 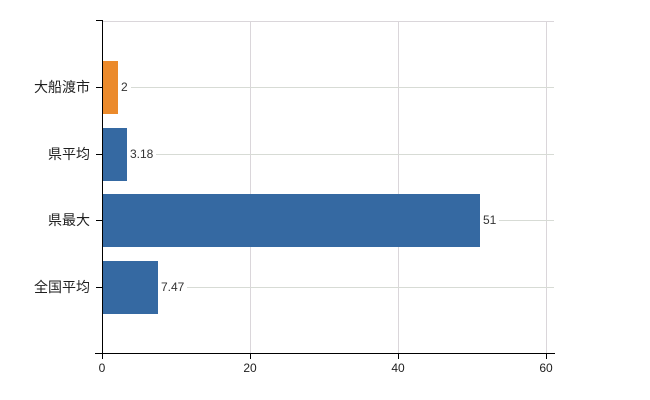 What do you see at coordinates (173, 287) in the screenshot?
I see `value-label: 7.47` at bounding box center [173, 287].